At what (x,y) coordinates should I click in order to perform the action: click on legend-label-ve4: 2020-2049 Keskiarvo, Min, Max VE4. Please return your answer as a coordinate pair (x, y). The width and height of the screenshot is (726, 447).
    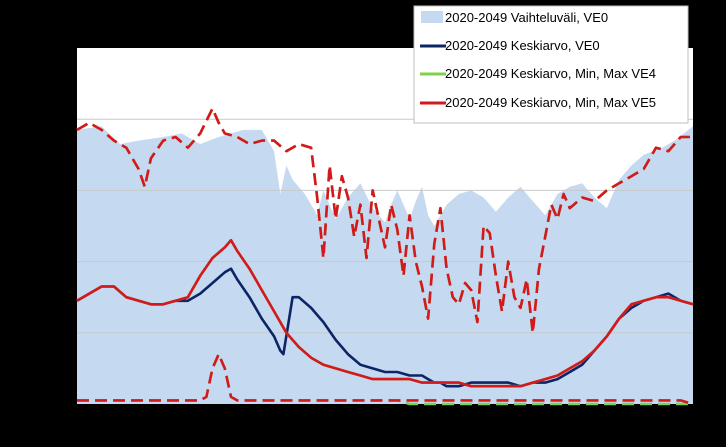
    Looking at the image, I should click on (550, 73).